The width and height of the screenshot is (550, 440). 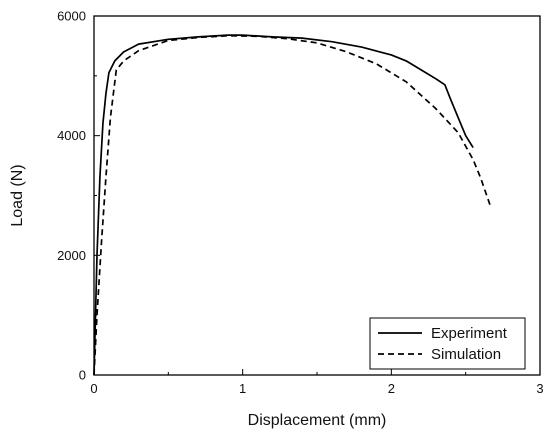 I want to click on legend: Experiment Simulation, so click(x=447, y=343).